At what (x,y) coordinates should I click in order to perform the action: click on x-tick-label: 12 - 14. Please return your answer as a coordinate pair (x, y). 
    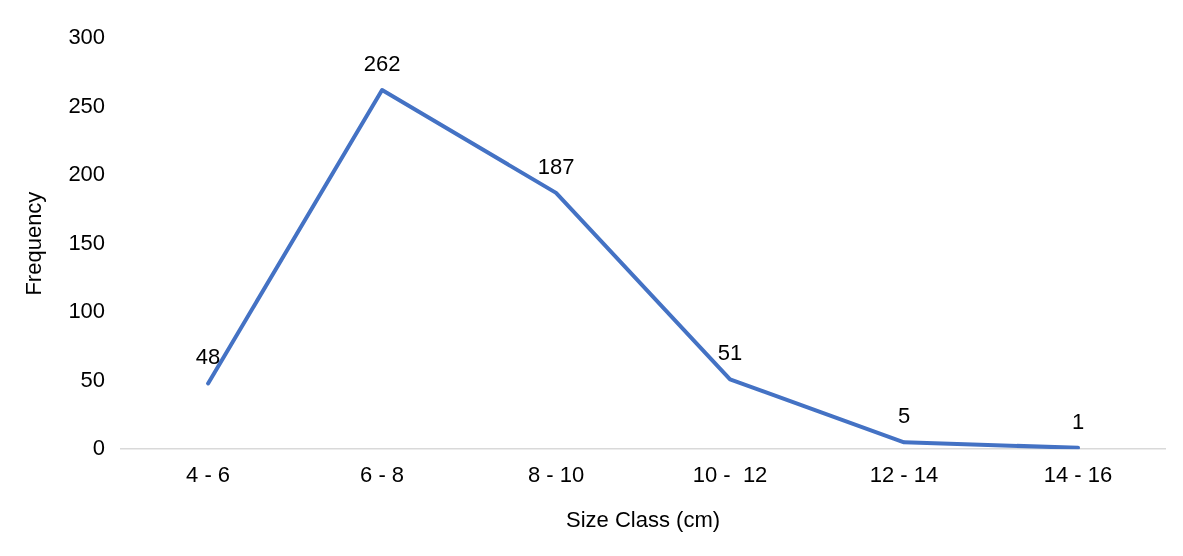
    Looking at the image, I should click on (904, 475).